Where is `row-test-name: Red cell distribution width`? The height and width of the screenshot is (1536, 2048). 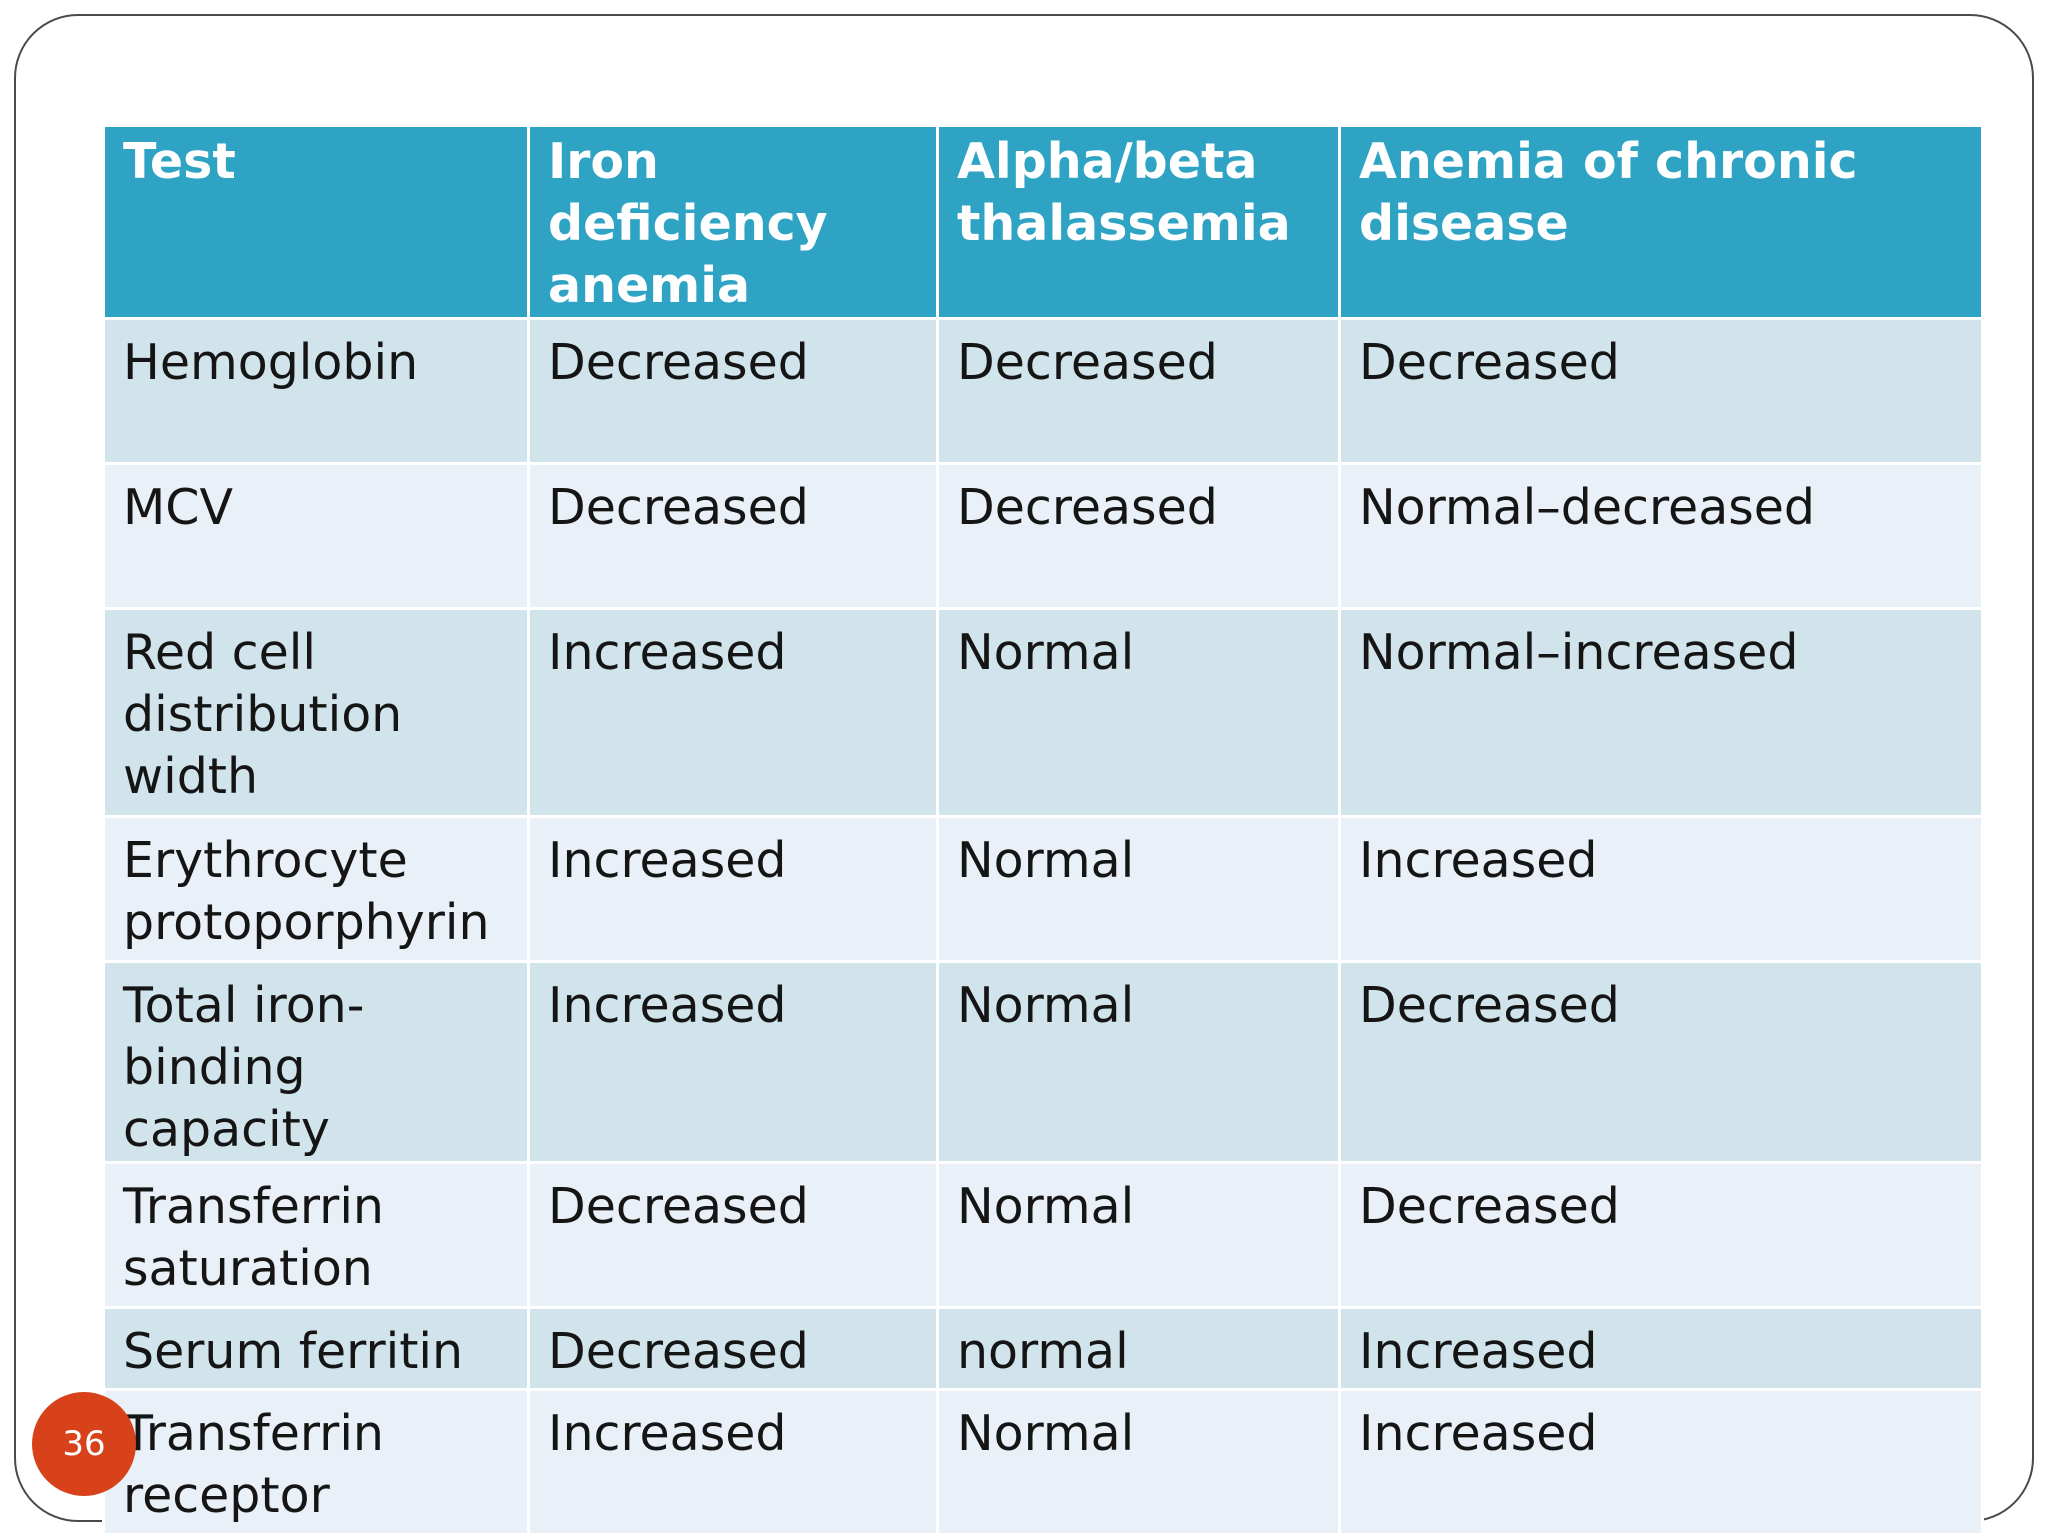
row-test-name: Red cell distribution width is located at coordinates (316, 712).